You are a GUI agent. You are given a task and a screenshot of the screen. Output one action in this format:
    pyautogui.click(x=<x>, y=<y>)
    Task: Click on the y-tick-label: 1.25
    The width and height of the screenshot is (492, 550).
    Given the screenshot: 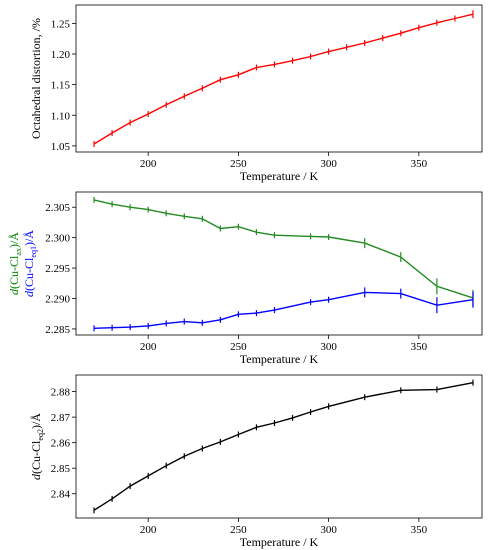 What is the action you would take?
    pyautogui.click(x=61, y=24)
    